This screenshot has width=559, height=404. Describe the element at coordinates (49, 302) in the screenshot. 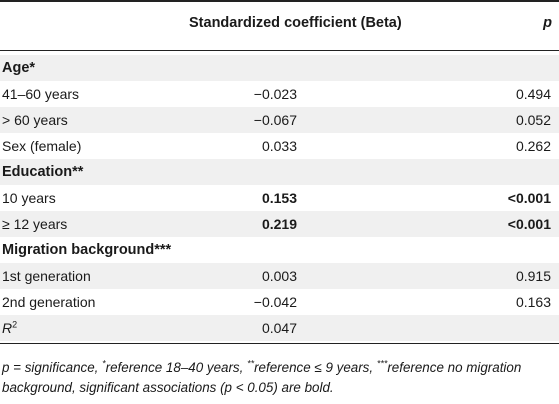

I see `row-label: 2nd generation` at that location.